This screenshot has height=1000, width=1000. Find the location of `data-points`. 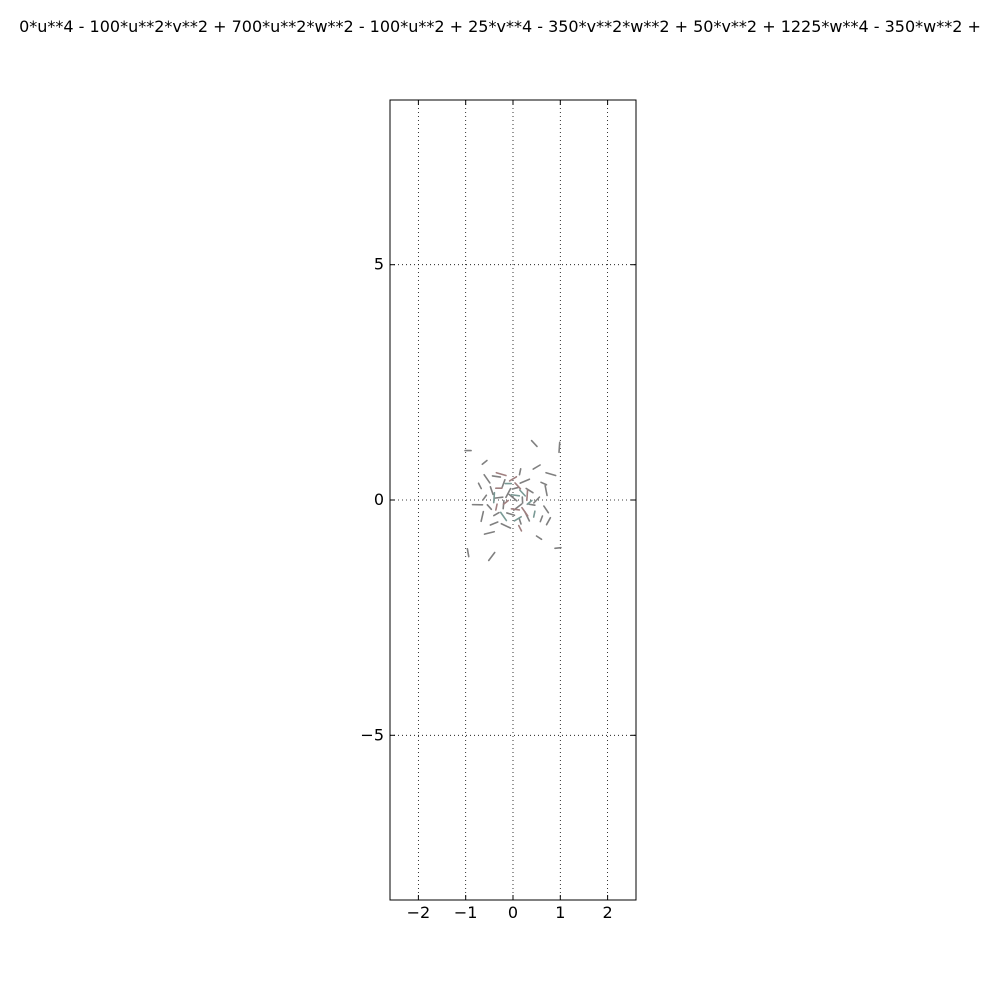

data-points is located at coordinates (513, 500).